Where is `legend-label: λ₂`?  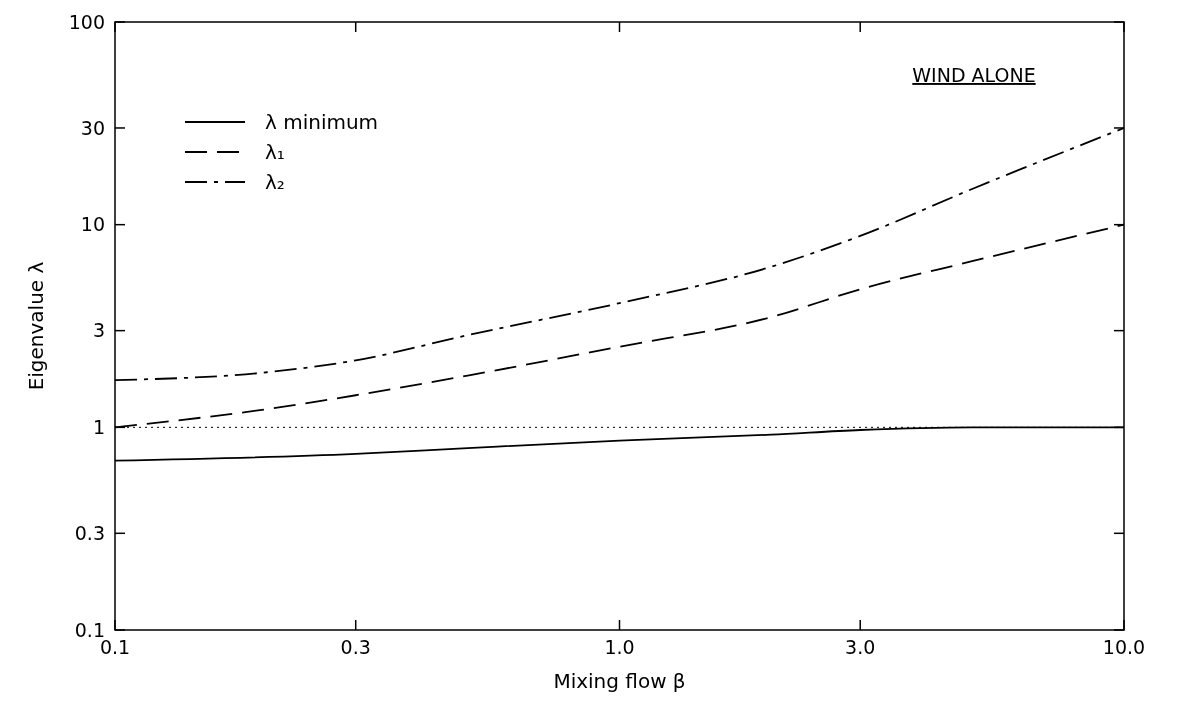 legend-label: λ₂ is located at coordinates (275, 182).